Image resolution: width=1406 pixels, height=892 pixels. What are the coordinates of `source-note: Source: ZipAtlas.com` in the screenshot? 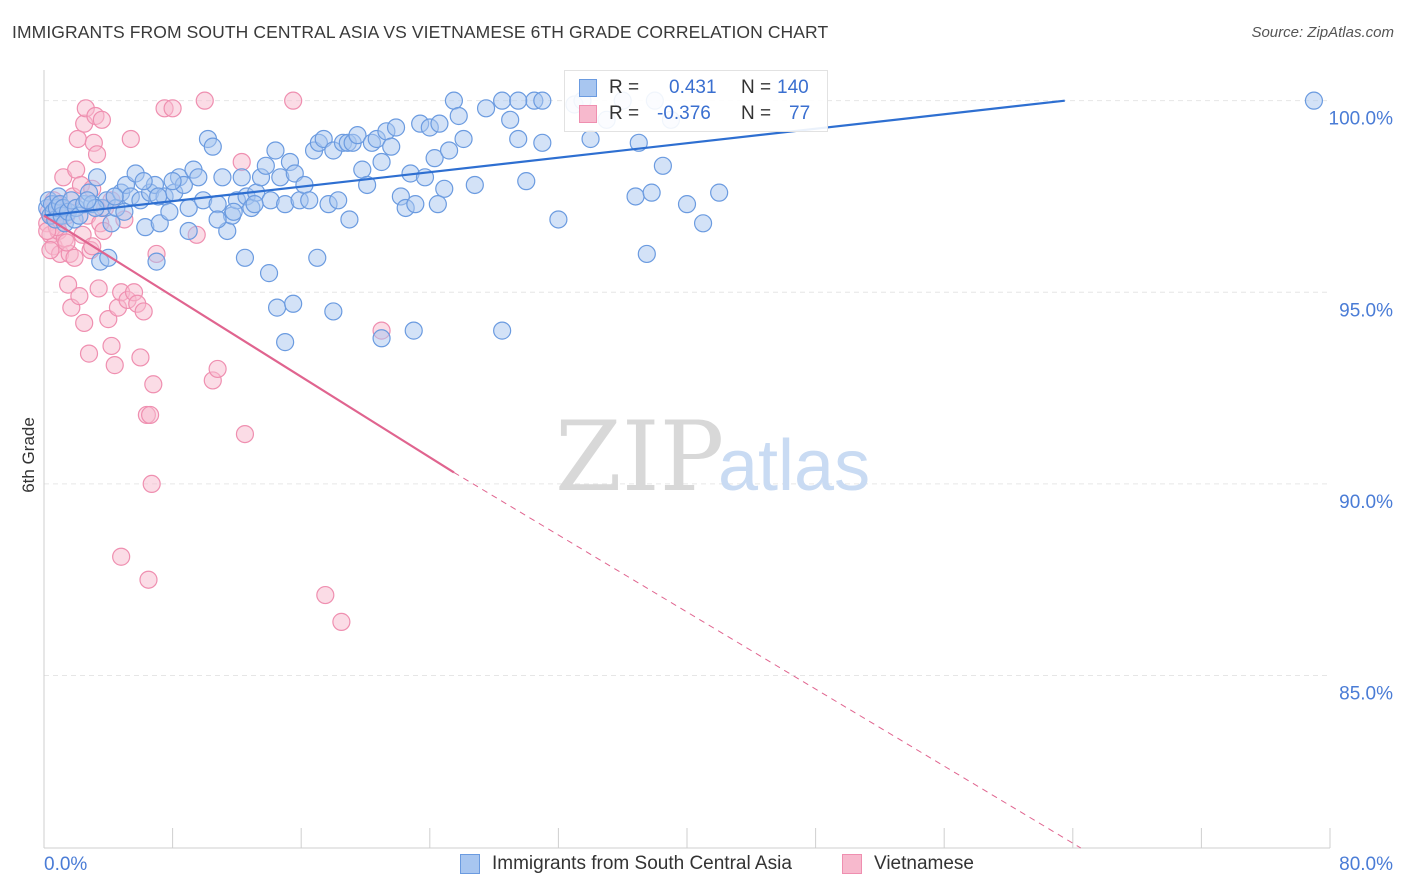 It's located at (1322, 32).